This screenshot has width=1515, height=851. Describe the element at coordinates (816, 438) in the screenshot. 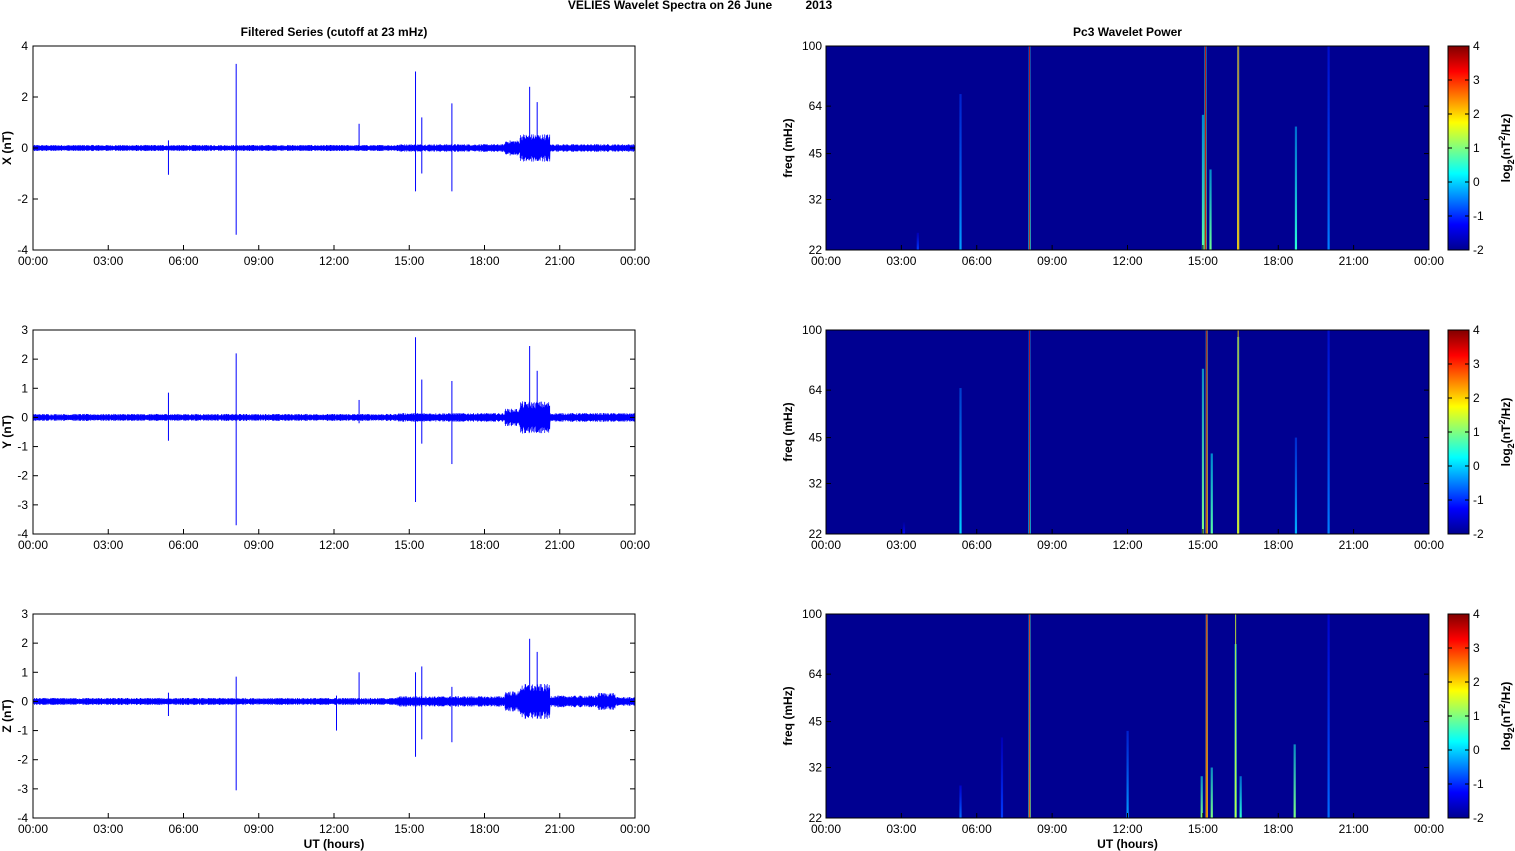

I see `wavelet-y-y-tick-label-2: 45` at that location.